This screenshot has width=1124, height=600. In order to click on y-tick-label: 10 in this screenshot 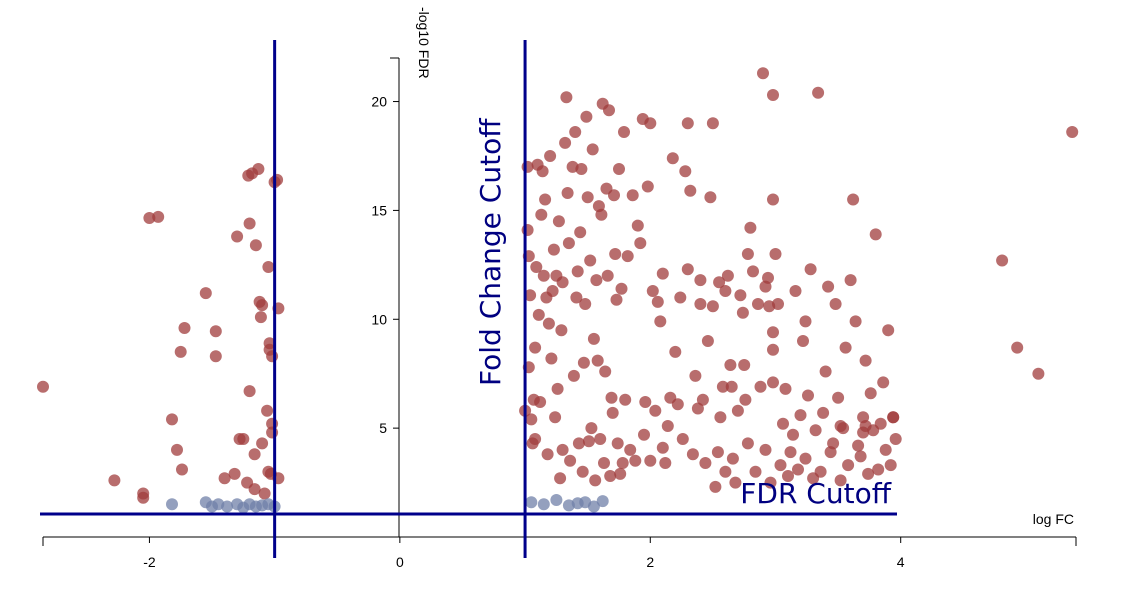, I will do `click(379, 319)`.